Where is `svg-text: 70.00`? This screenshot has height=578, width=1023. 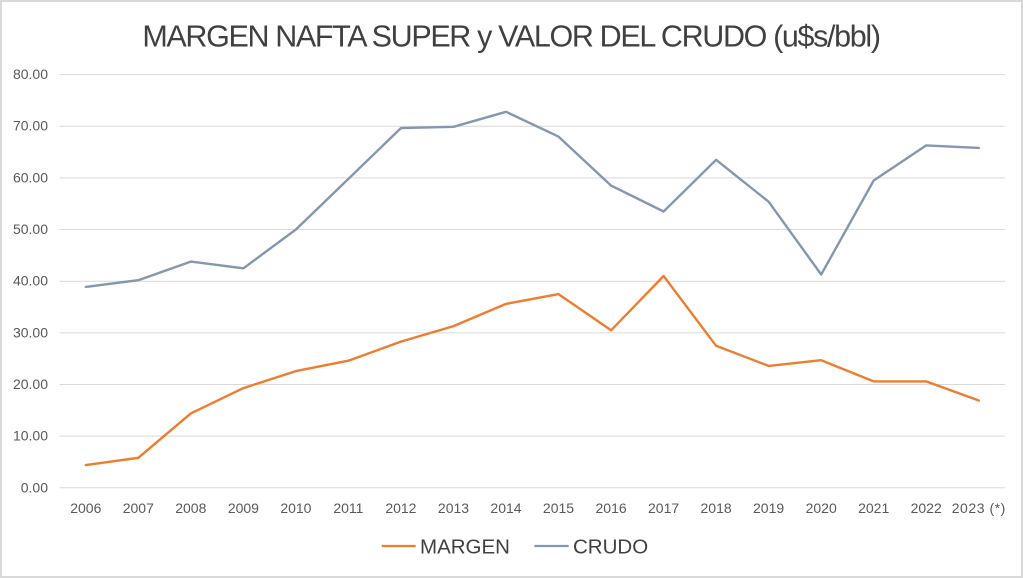 svg-text: 70.00 is located at coordinates (30, 126).